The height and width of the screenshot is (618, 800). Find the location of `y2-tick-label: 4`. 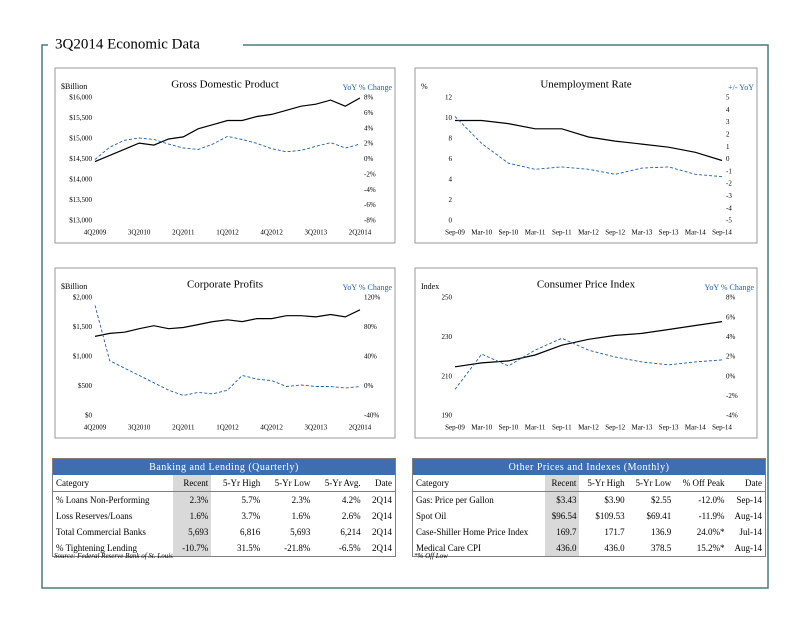

y2-tick-label: 4 is located at coordinates (728, 110).